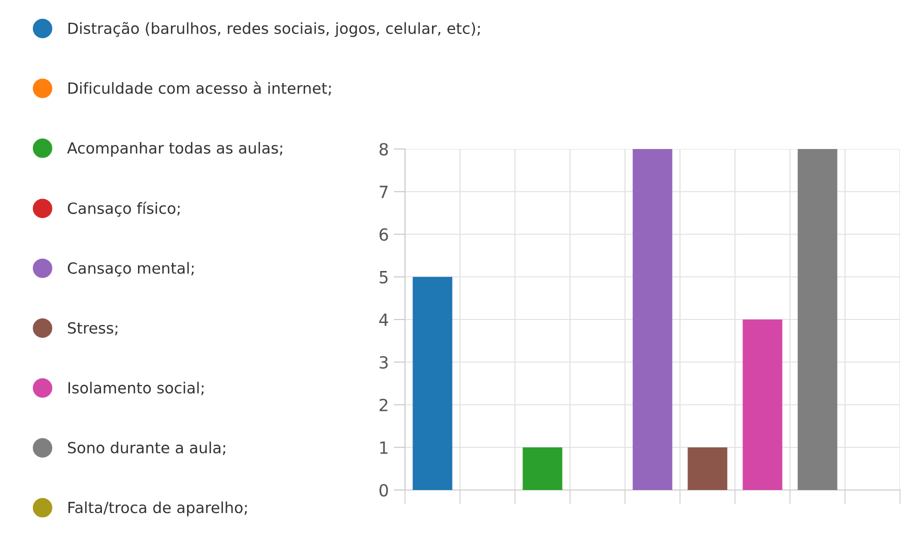 Image resolution: width=901 pixels, height=548 pixels. I want to click on legend-label: Cansaço físico;, so click(124, 209).